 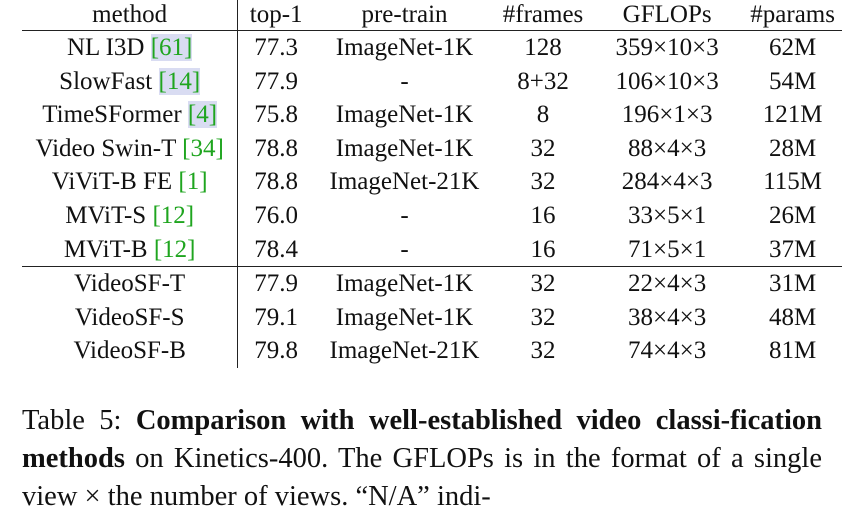 What do you see at coordinates (667, 250) in the screenshot?
I see `cell-gflops: 71×5×1` at bounding box center [667, 250].